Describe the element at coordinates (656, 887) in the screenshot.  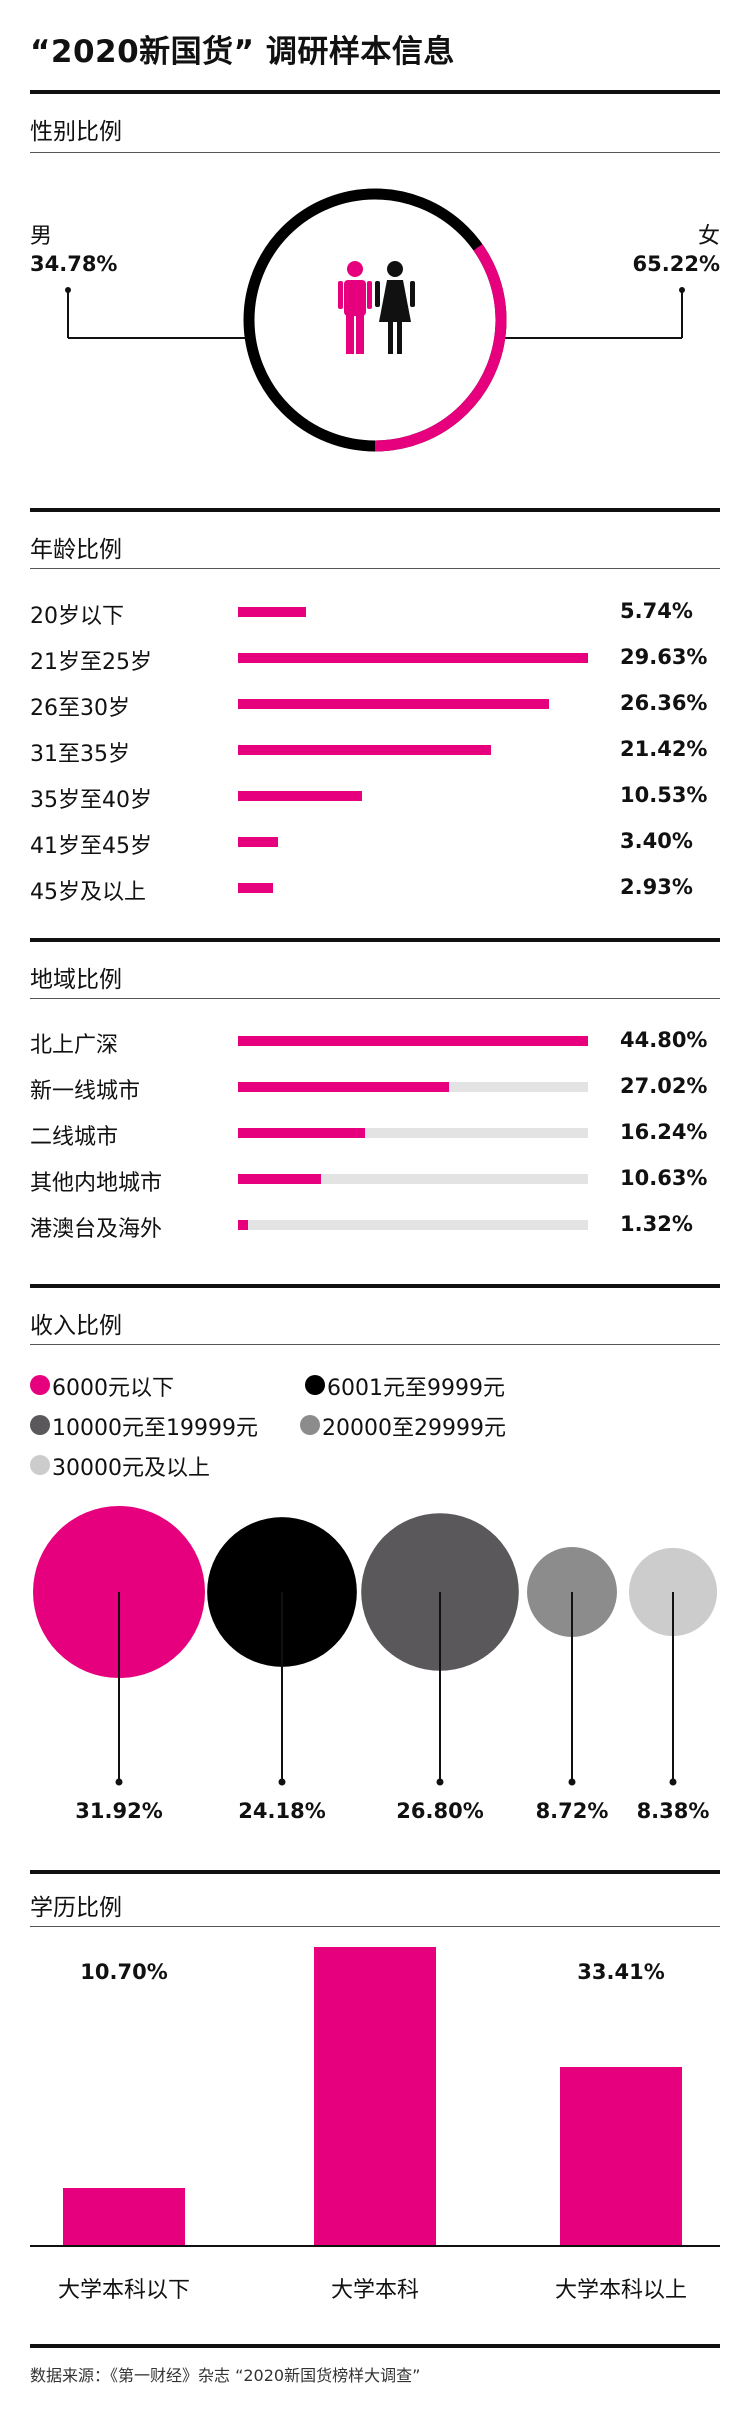
I see `age-row-pct: 2.93%` at that location.